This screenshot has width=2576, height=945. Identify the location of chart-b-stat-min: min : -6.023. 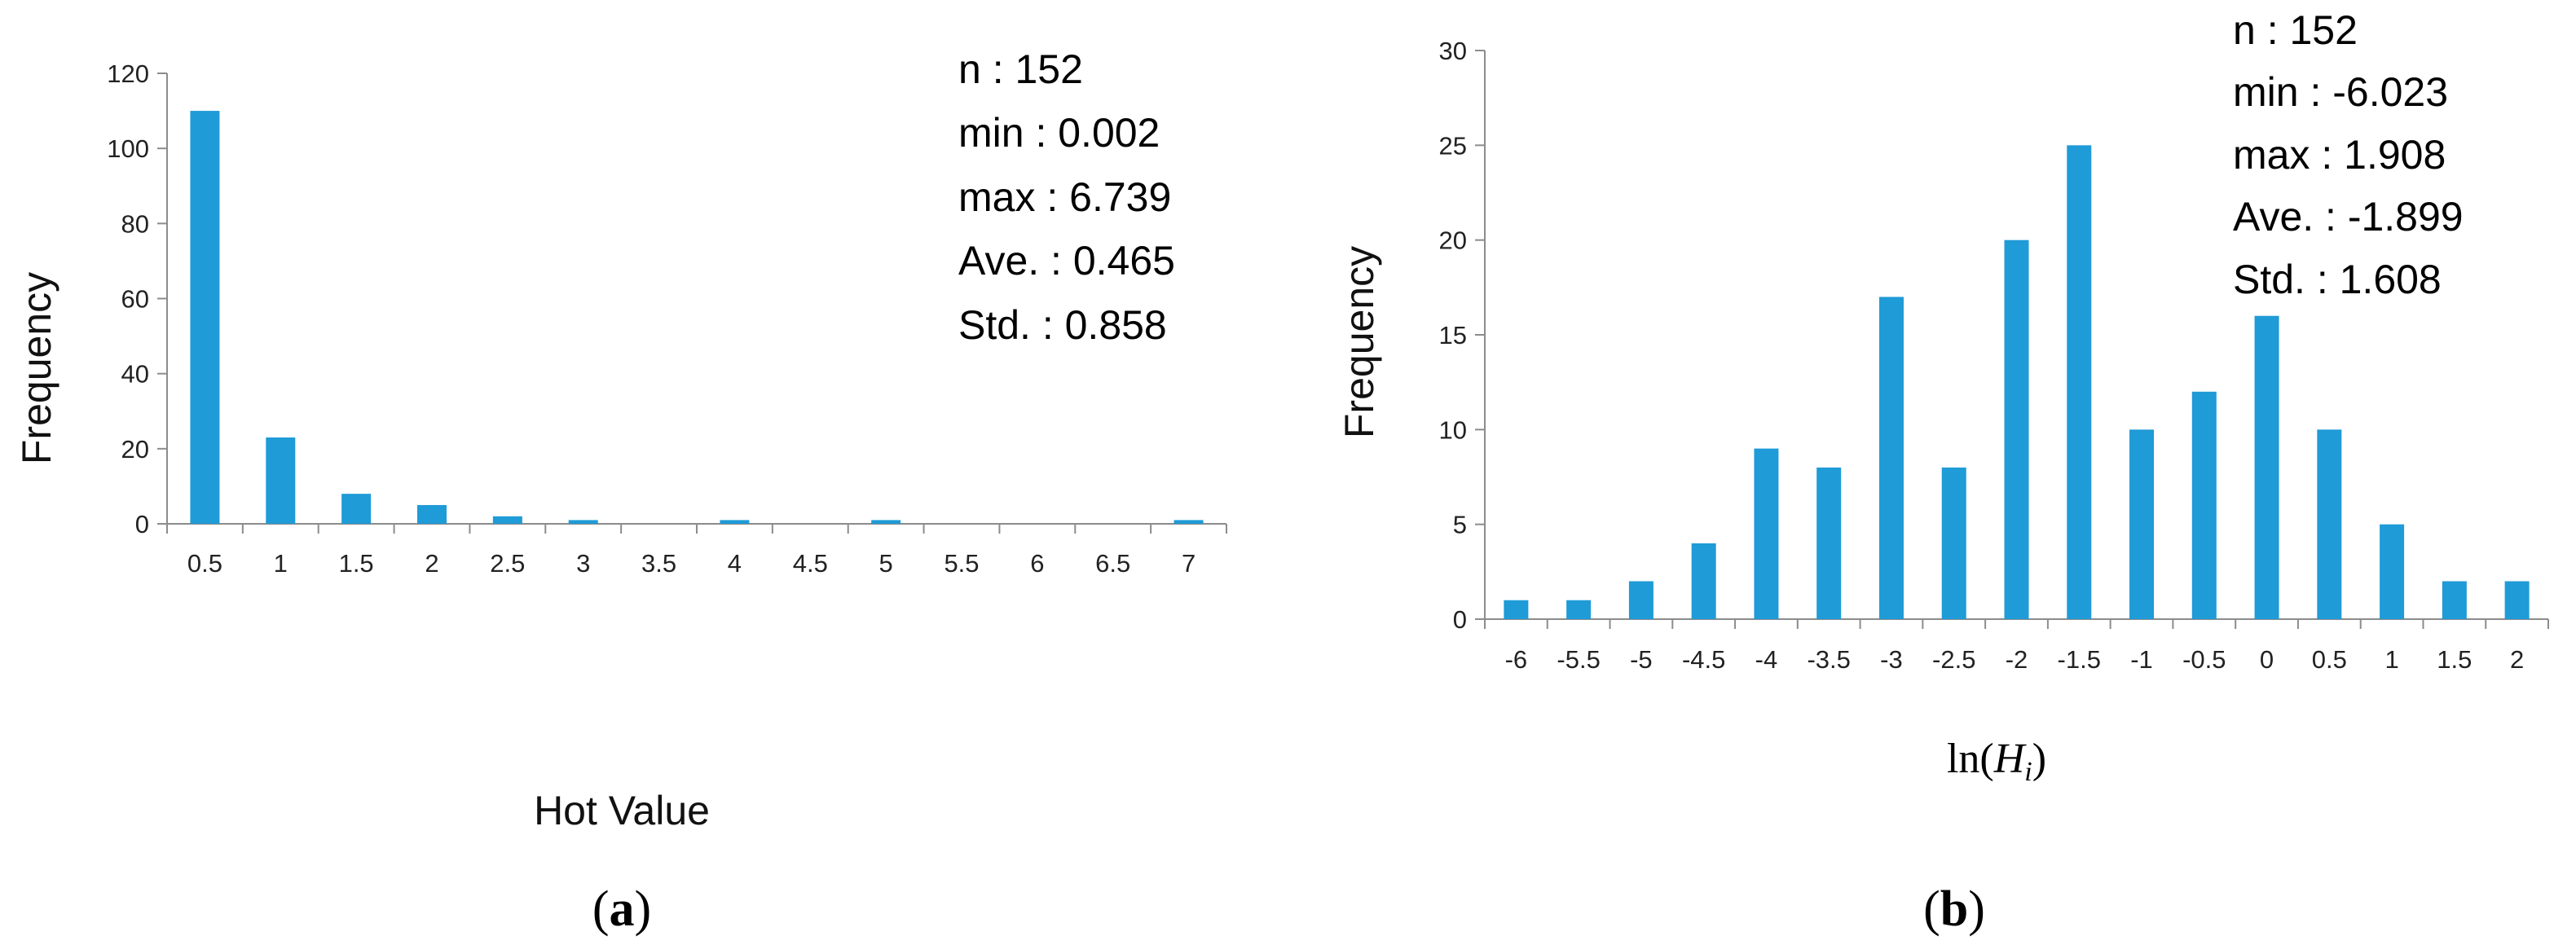
(2340, 92).